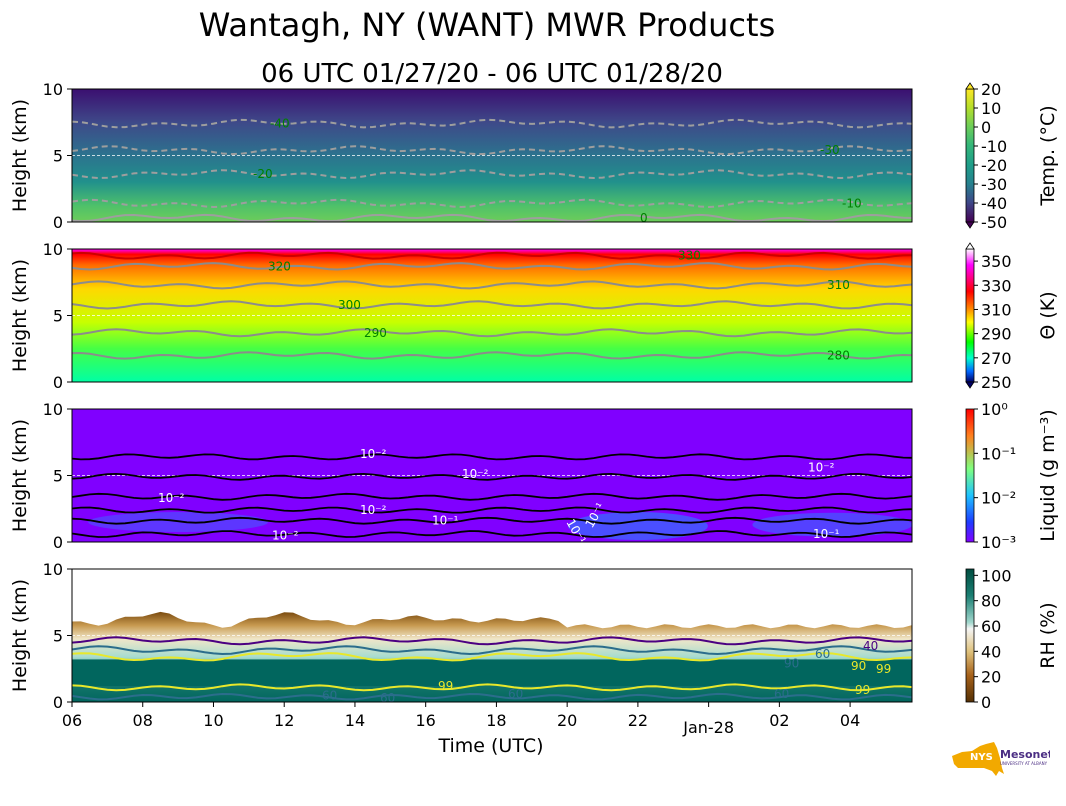  What do you see at coordinates (994, 146) in the screenshot?
I see `colorbar-tick-label: -10` at bounding box center [994, 146].